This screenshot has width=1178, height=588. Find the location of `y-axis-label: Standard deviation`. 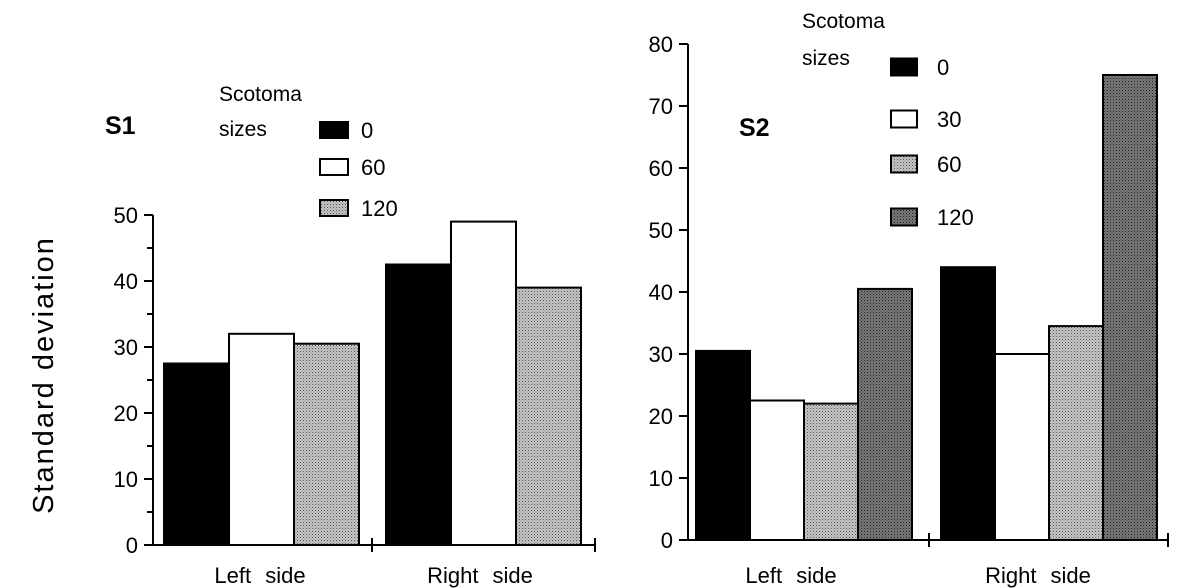

y-axis-label: Standard deviation is located at coordinates (44, 375).